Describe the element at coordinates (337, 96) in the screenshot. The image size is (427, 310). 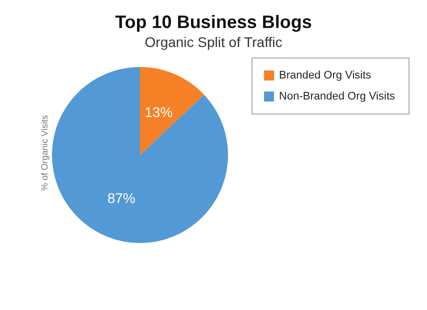
I see `legend-label: Non-Branded Org Visits` at that location.